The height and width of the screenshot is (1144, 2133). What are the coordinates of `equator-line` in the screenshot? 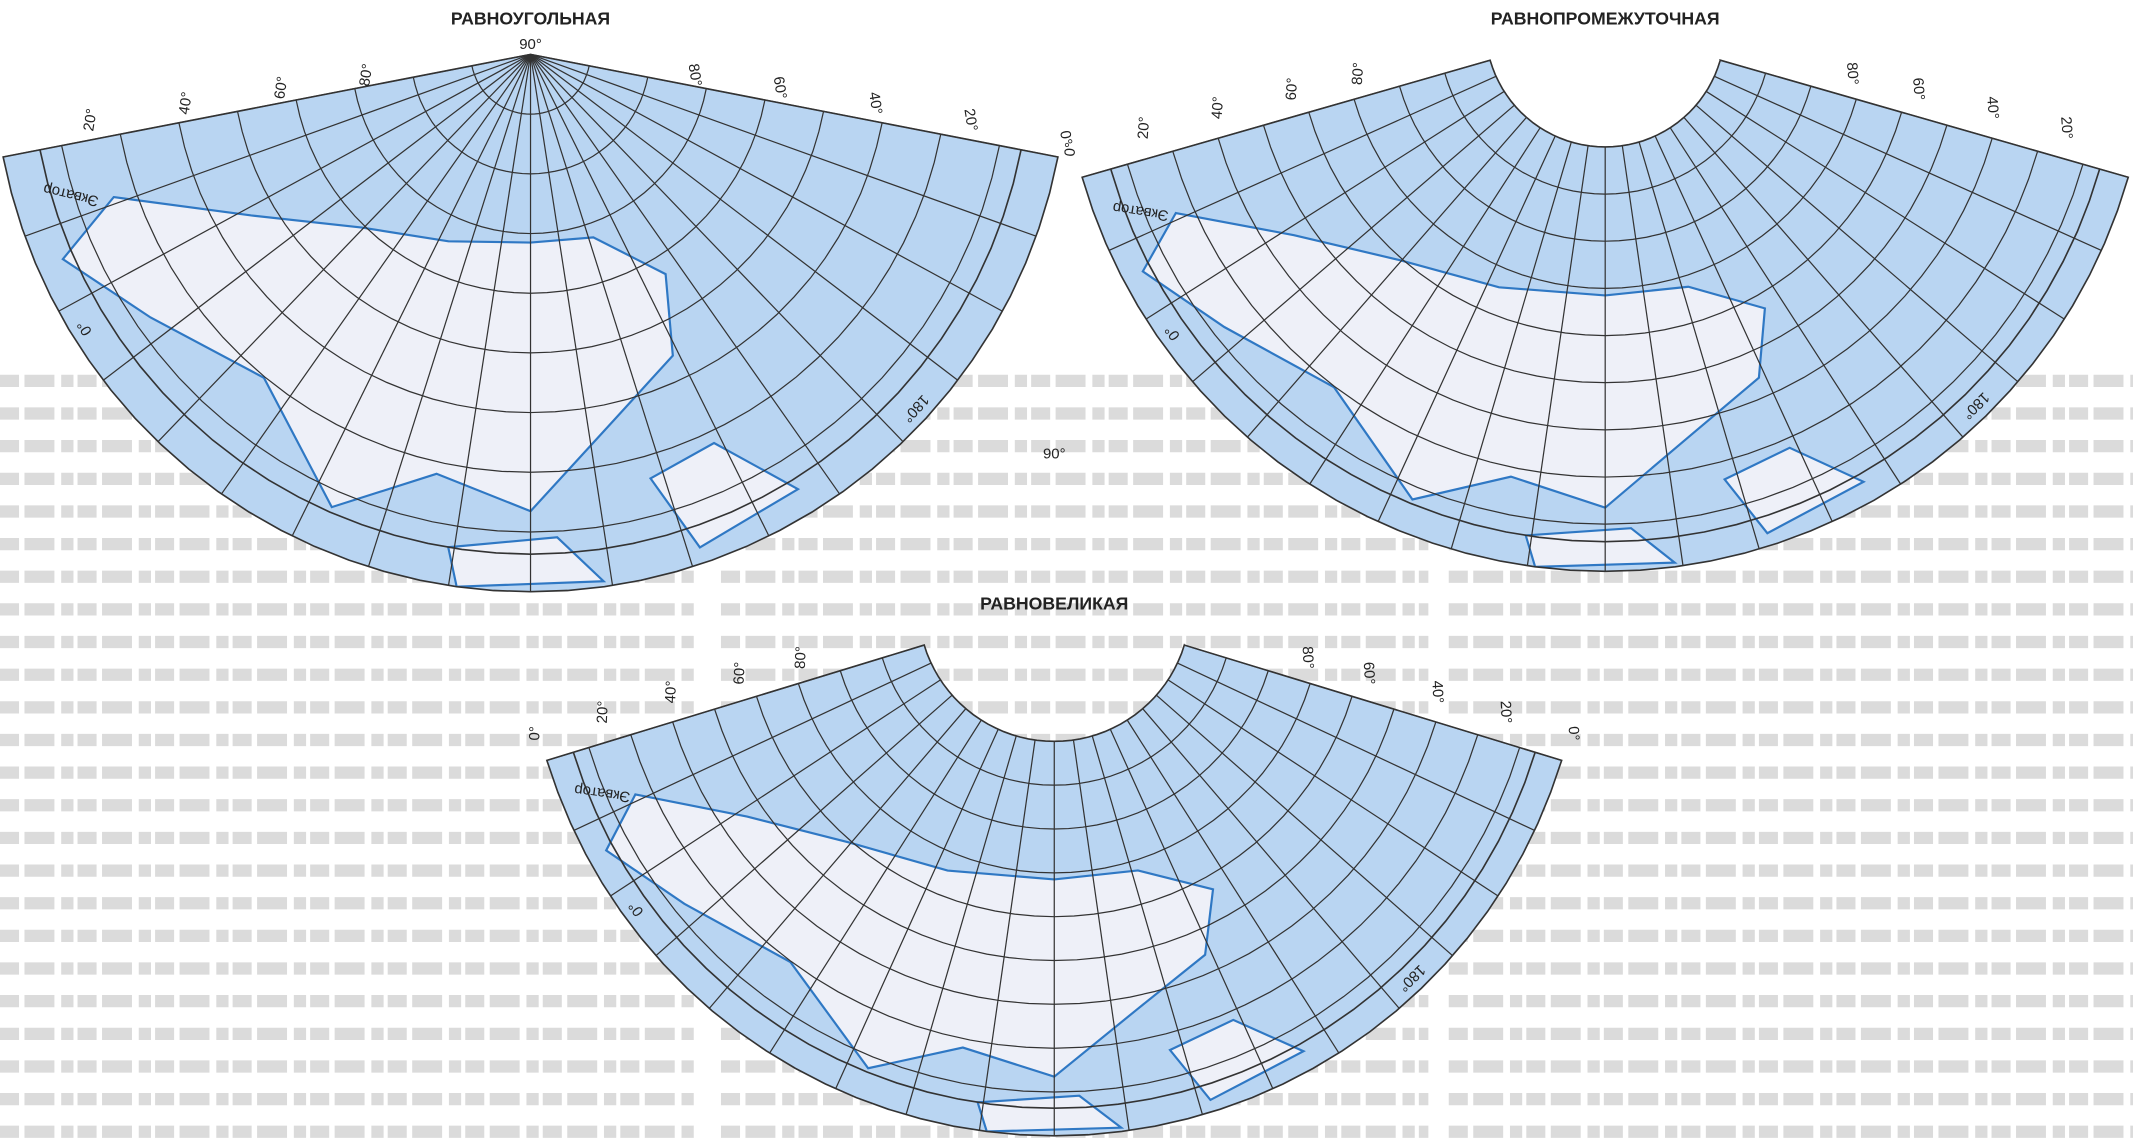 It's located at (1054, 931).